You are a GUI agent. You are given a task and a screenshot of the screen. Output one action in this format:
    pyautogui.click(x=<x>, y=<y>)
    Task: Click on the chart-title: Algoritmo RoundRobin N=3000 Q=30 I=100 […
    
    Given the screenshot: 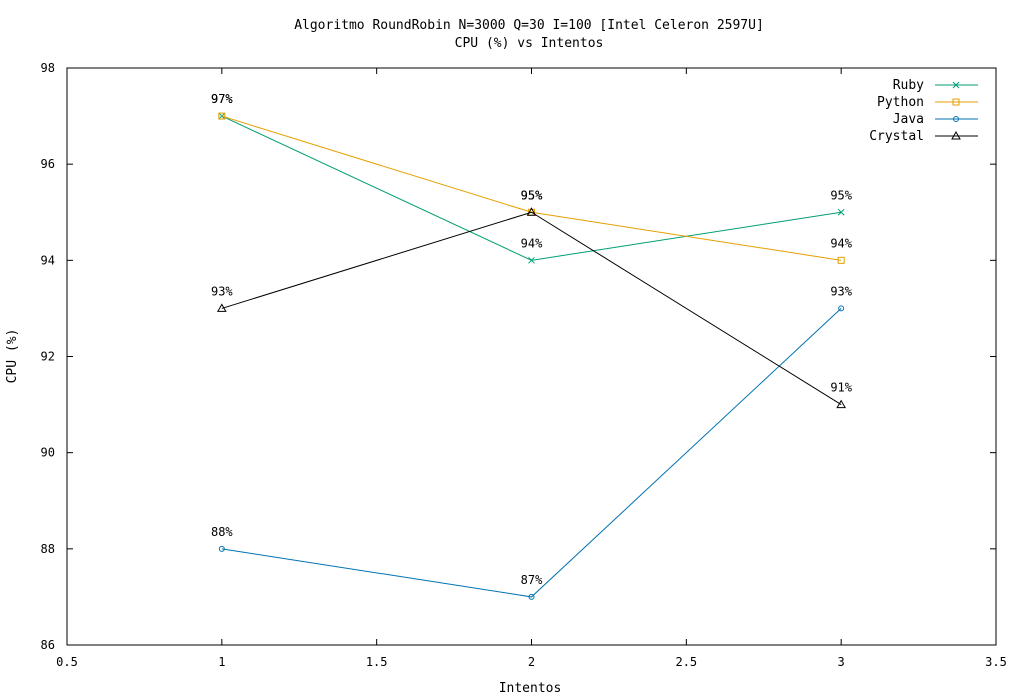 What is the action you would take?
    pyautogui.click(x=529, y=25)
    